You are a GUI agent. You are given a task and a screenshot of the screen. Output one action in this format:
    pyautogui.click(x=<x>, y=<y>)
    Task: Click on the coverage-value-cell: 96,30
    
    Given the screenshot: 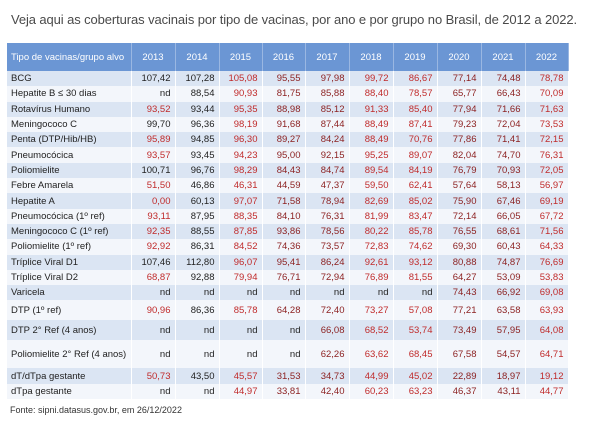 What is the action you would take?
    pyautogui.click(x=241, y=140)
    